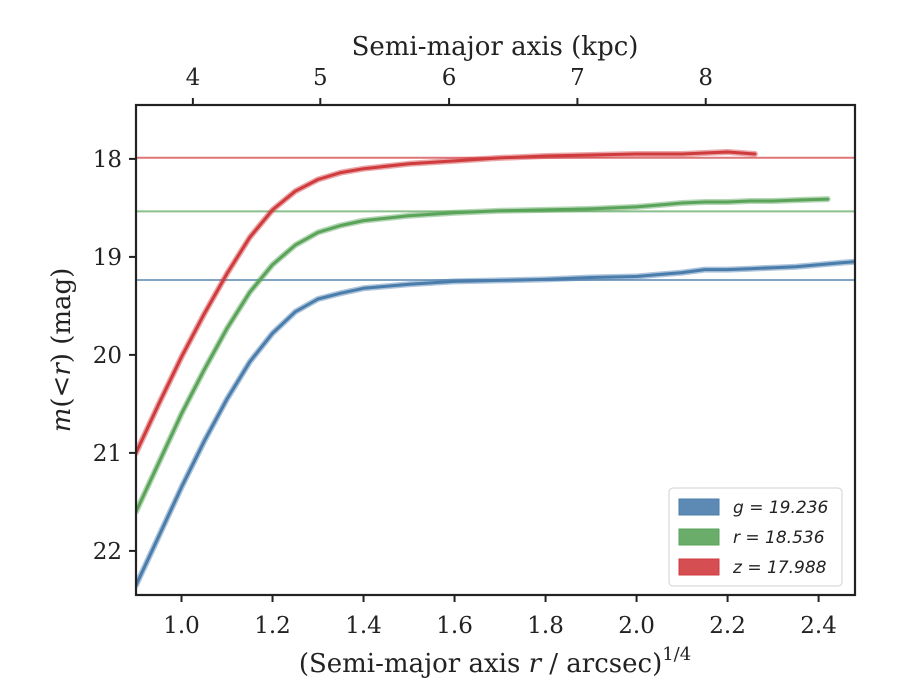 This screenshot has height=700, width=900. Describe the element at coordinates (779, 568) in the screenshot. I see `legend-label: z = 17.988` at that location.